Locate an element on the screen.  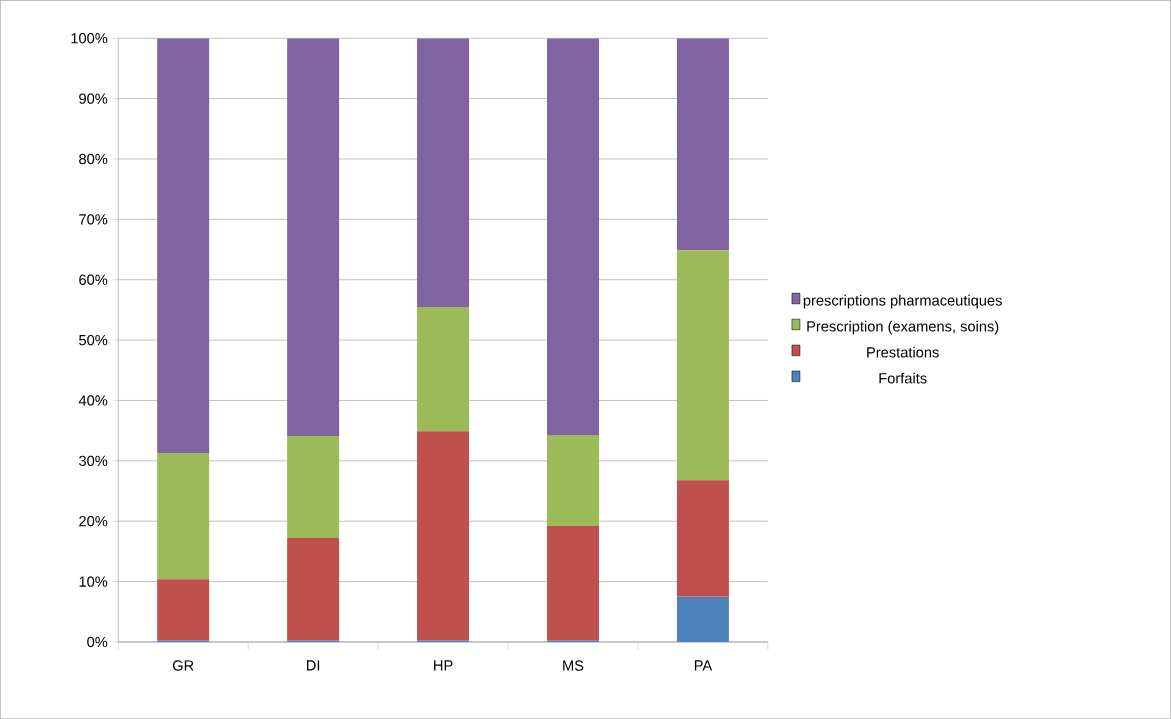
y-tick-label: 50% is located at coordinates (93, 340).